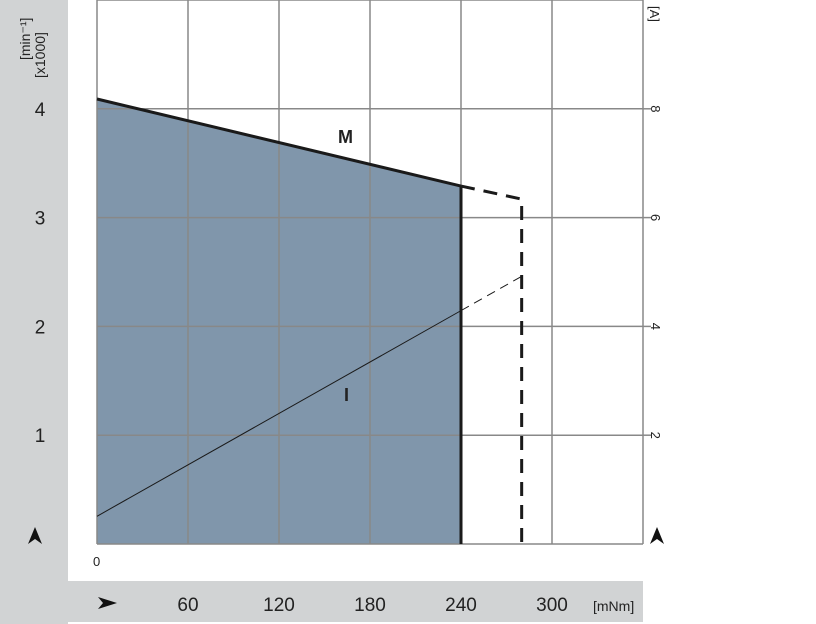 Image resolution: width=816 pixels, height=624 pixels. Describe the element at coordinates (657, 535) in the screenshot. I see `y-right-arrow-icon` at that location.